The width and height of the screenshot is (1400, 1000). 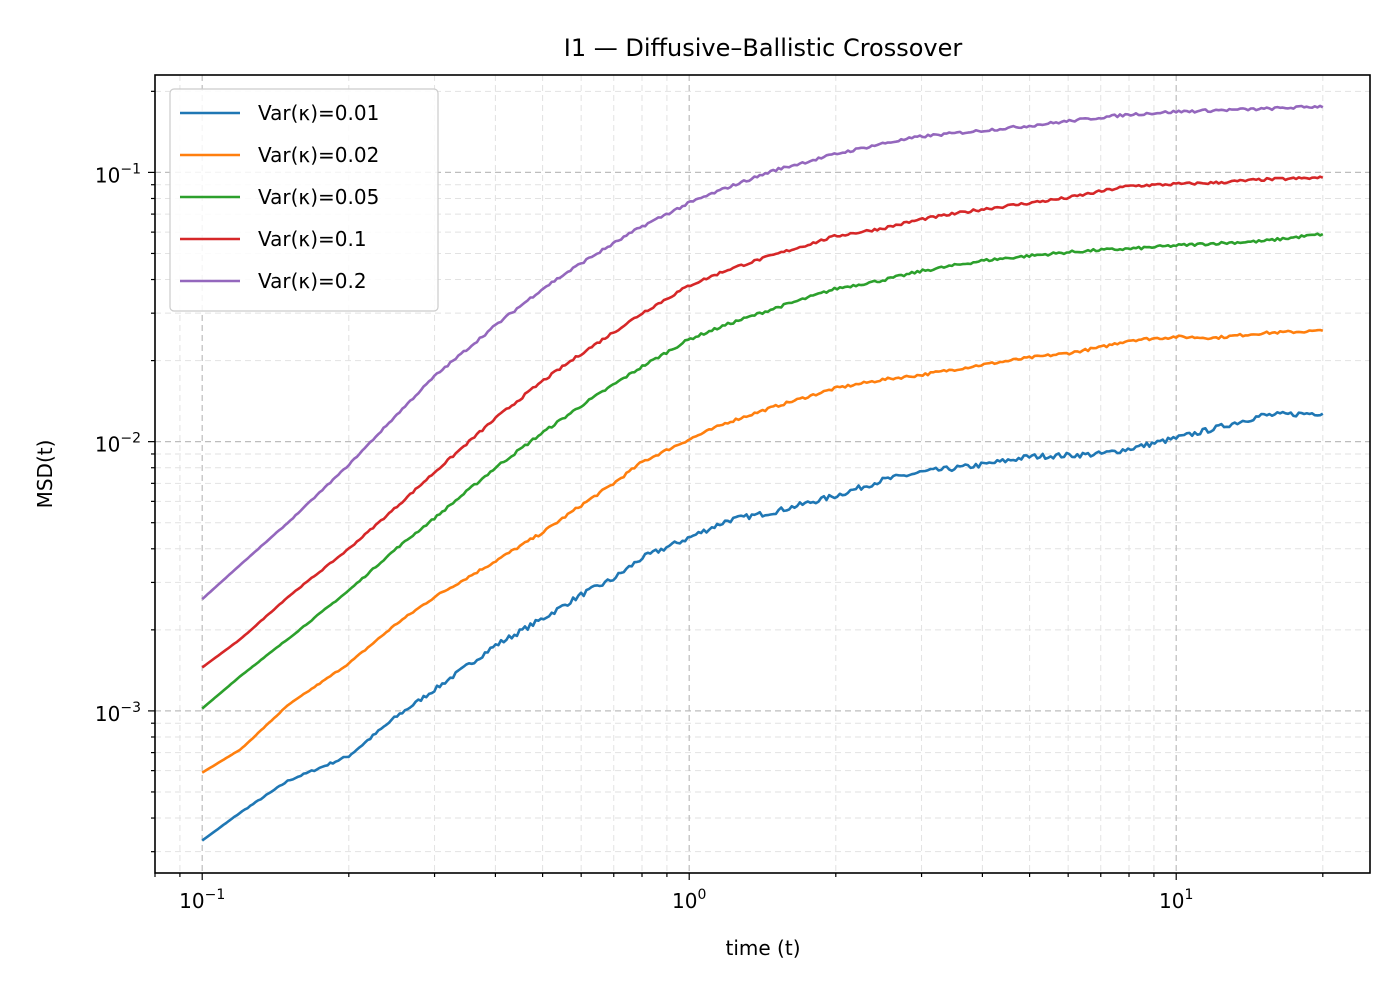 I want to click on legend-entry-label: Var(κ)=0.02, so click(x=318, y=155).